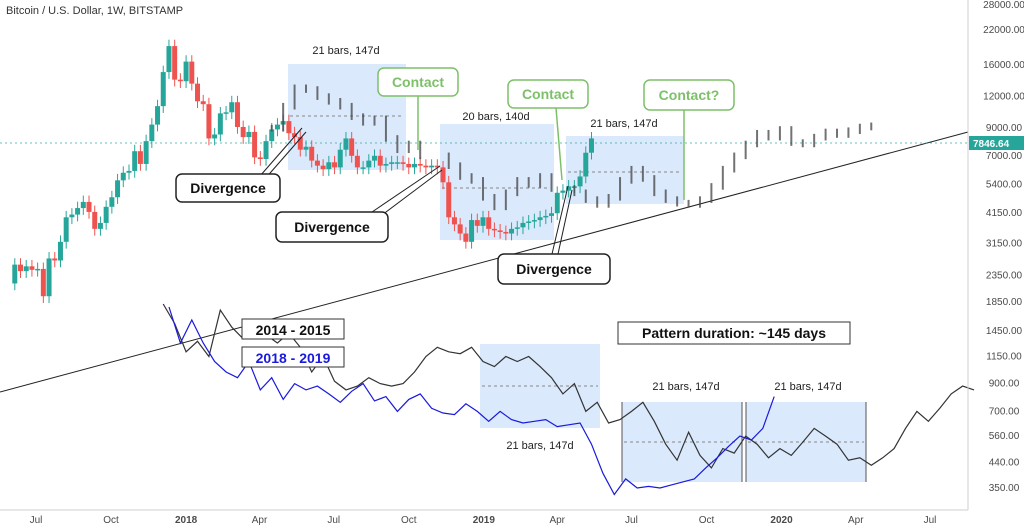 The width and height of the screenshot is (1024, 531). I want to click on time-tick-label: 2019, so click(484, 520).